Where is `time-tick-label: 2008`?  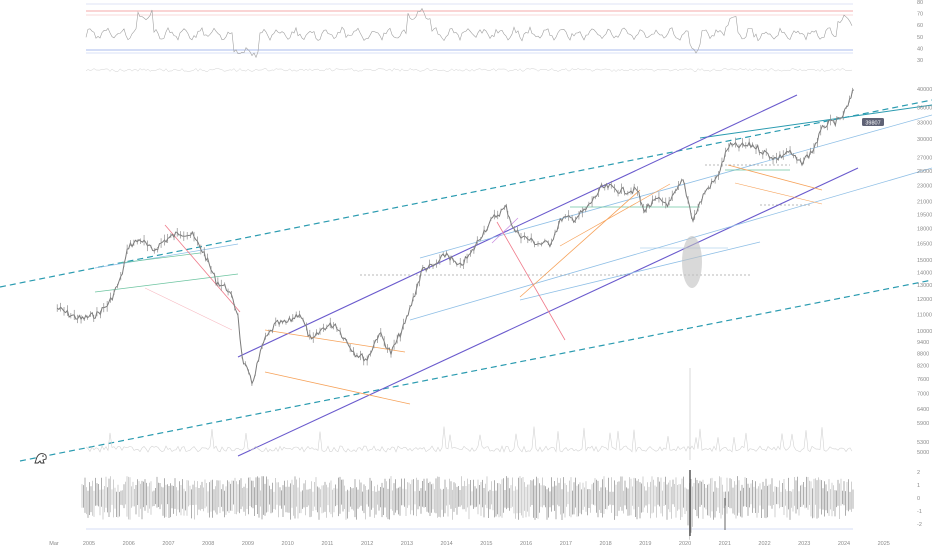
time-tick-label: 2008 is located at coordinates (208, 544).